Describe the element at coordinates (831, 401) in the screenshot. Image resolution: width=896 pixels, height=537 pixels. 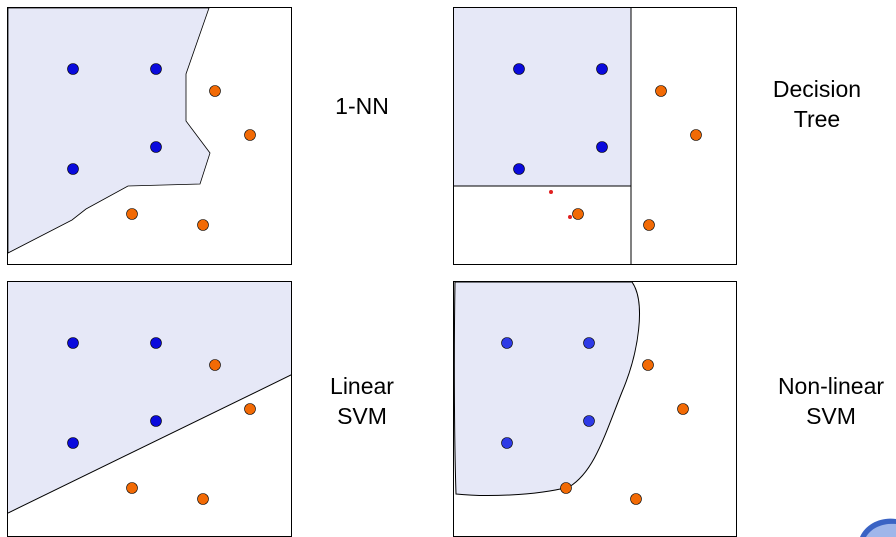
I see `label-nonlinear-svm: Non-linear SVM` at that location.